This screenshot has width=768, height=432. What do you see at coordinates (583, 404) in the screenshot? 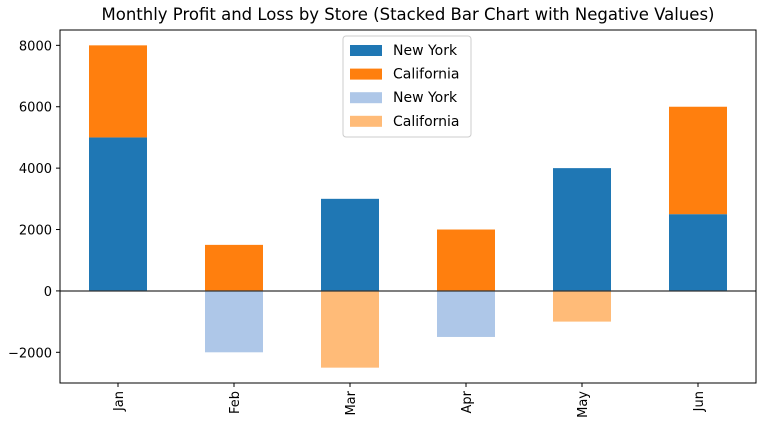
I see `x-tick-label-may: May` at bounding box center [583, 404].